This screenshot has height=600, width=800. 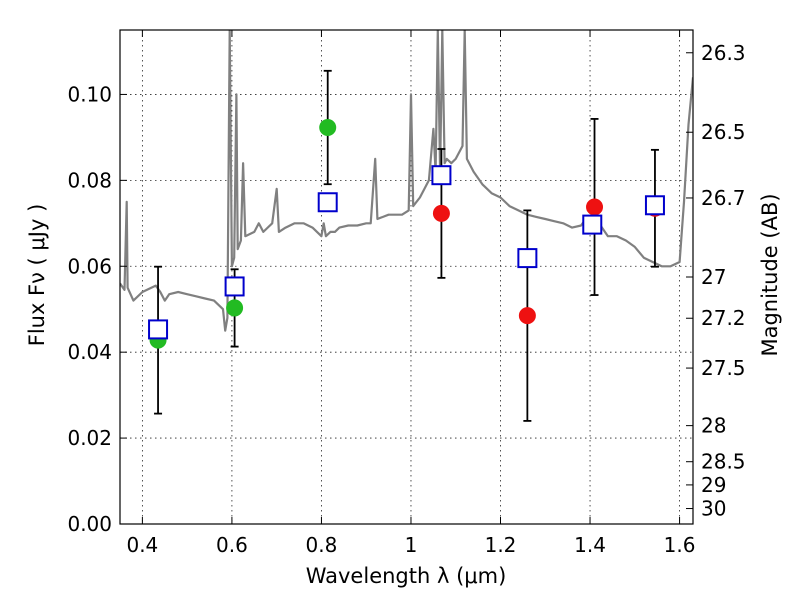 What do you see at coordinates (770, 274) in the screenshot?
I see `y2-axis-title: Magnitude (AB)` at bounding box center [770, 274].